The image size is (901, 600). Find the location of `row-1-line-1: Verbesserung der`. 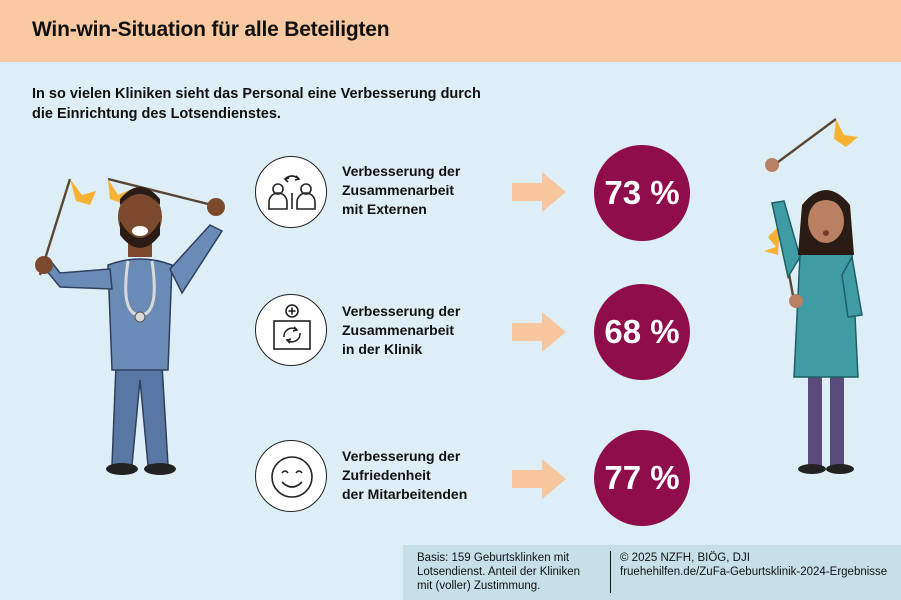

row-1-line-1: Verbesserung der is located at coordinates (401, 171).